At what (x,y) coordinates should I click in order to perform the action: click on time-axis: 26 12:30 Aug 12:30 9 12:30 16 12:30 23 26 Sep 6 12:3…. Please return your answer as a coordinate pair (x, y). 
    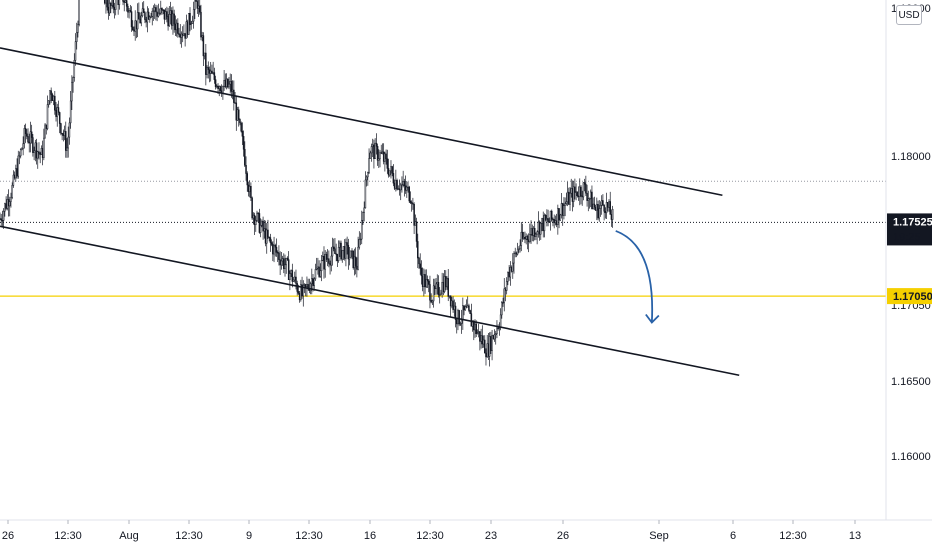
    Looking at the image, I should click on (466, 530).